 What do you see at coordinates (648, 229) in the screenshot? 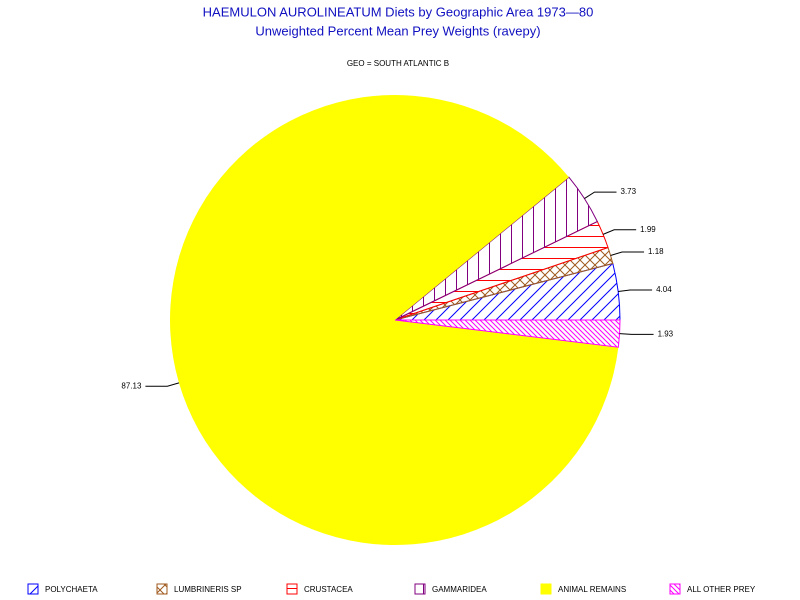
I see `value-label: 1.99` at bounding box center [648, 229].